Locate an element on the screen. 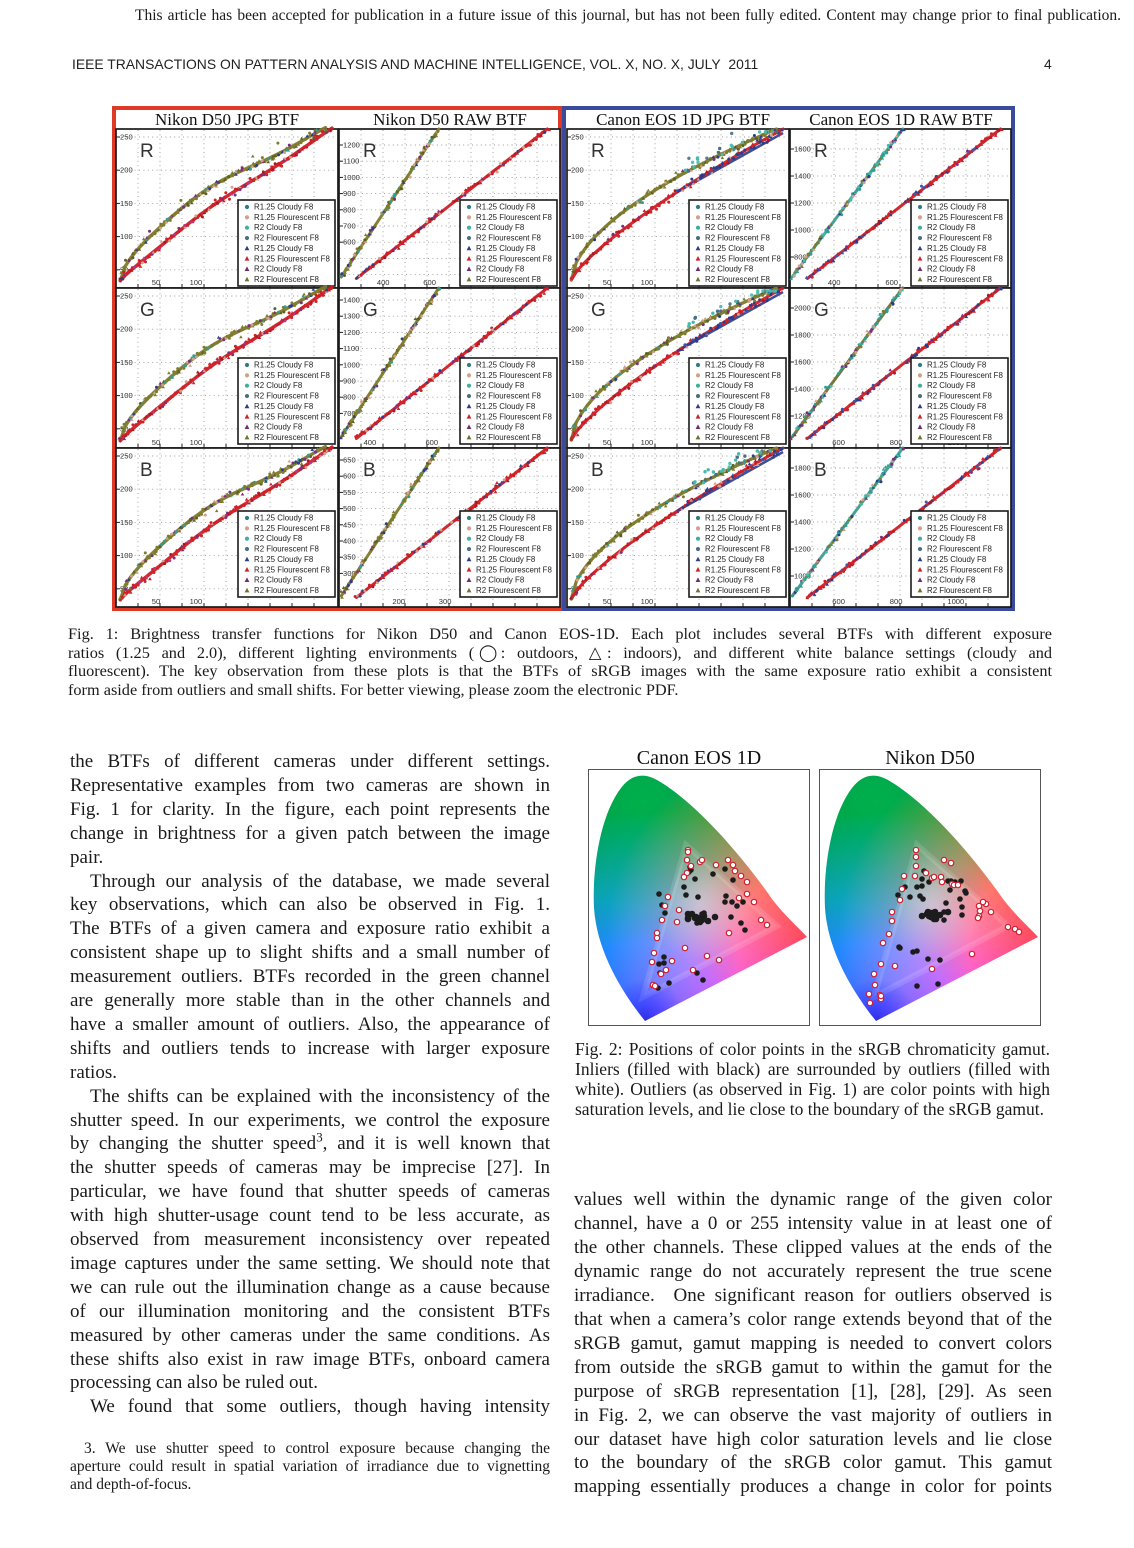  svg-text: Nikon D50 JPG BTF is located at coordinates (227, 119).